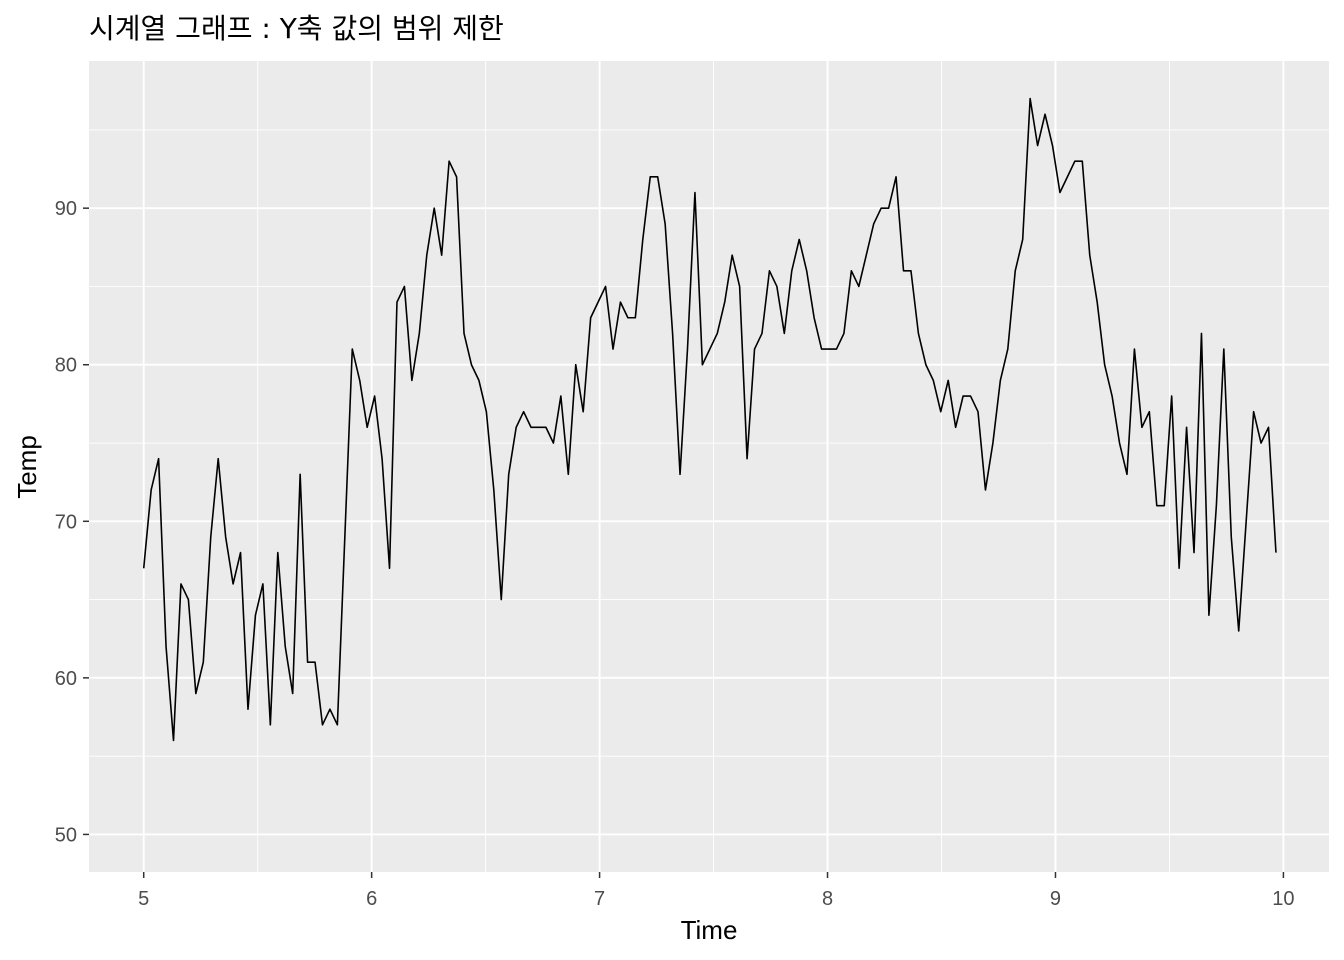 The width and height of the screenshot is (1344, 960). Describe the element at coordinates (66, 209) in the screenshot. I see `y-tick-label: 90` at that location.